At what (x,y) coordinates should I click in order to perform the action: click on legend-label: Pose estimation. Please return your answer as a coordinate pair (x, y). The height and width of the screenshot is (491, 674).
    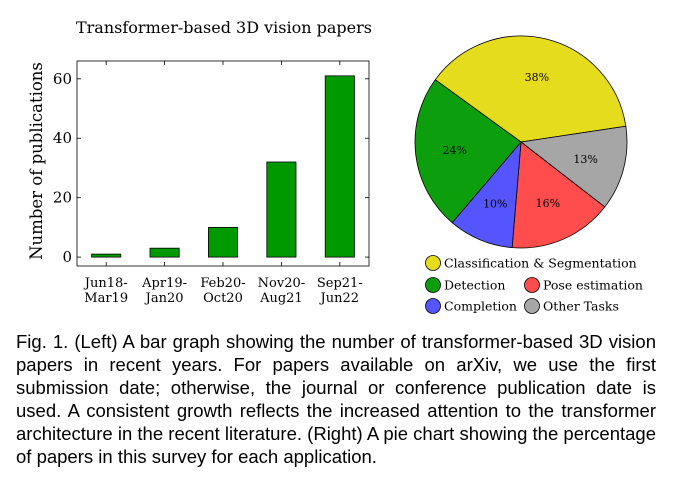
    Looking at the image, I should click on (593, 285).